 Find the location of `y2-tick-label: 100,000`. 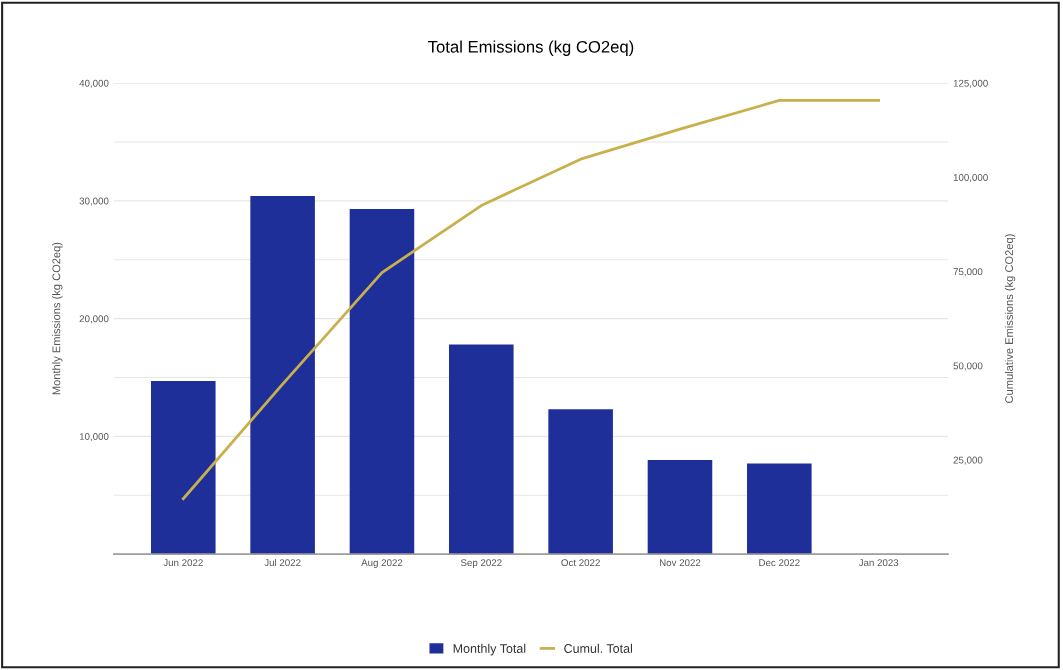

y2-tick-label: 100,000 is located at coordinates (970, 178).